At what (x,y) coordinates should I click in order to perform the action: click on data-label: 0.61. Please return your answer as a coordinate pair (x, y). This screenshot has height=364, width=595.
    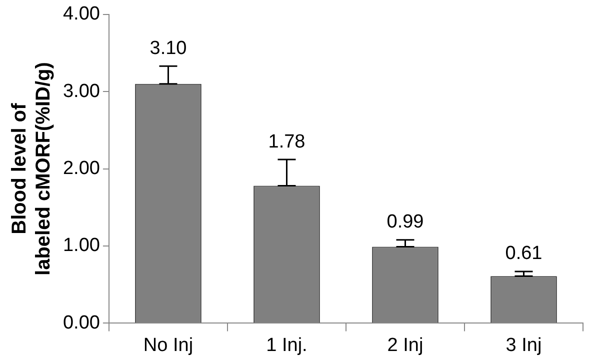
    Looking at the image, I should click on (523, 253).